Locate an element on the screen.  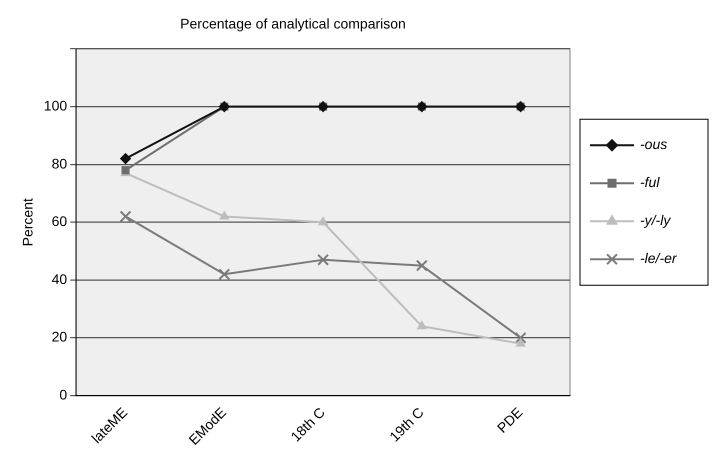
y-tick-label: 0 is located at coordinates (63, 394).